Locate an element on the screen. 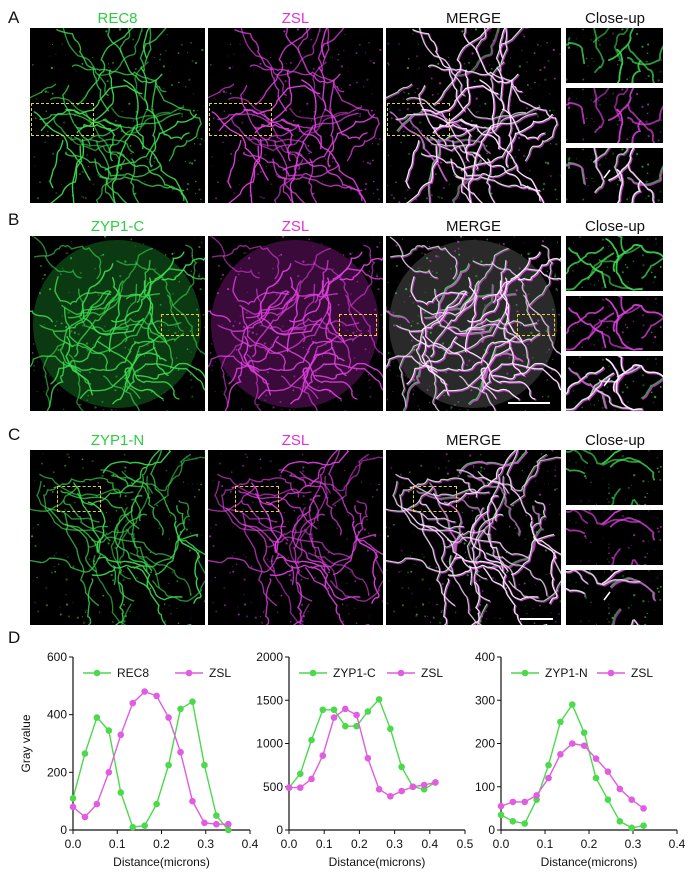  y-tick-label: 300 is located at coordinates (485, 700).